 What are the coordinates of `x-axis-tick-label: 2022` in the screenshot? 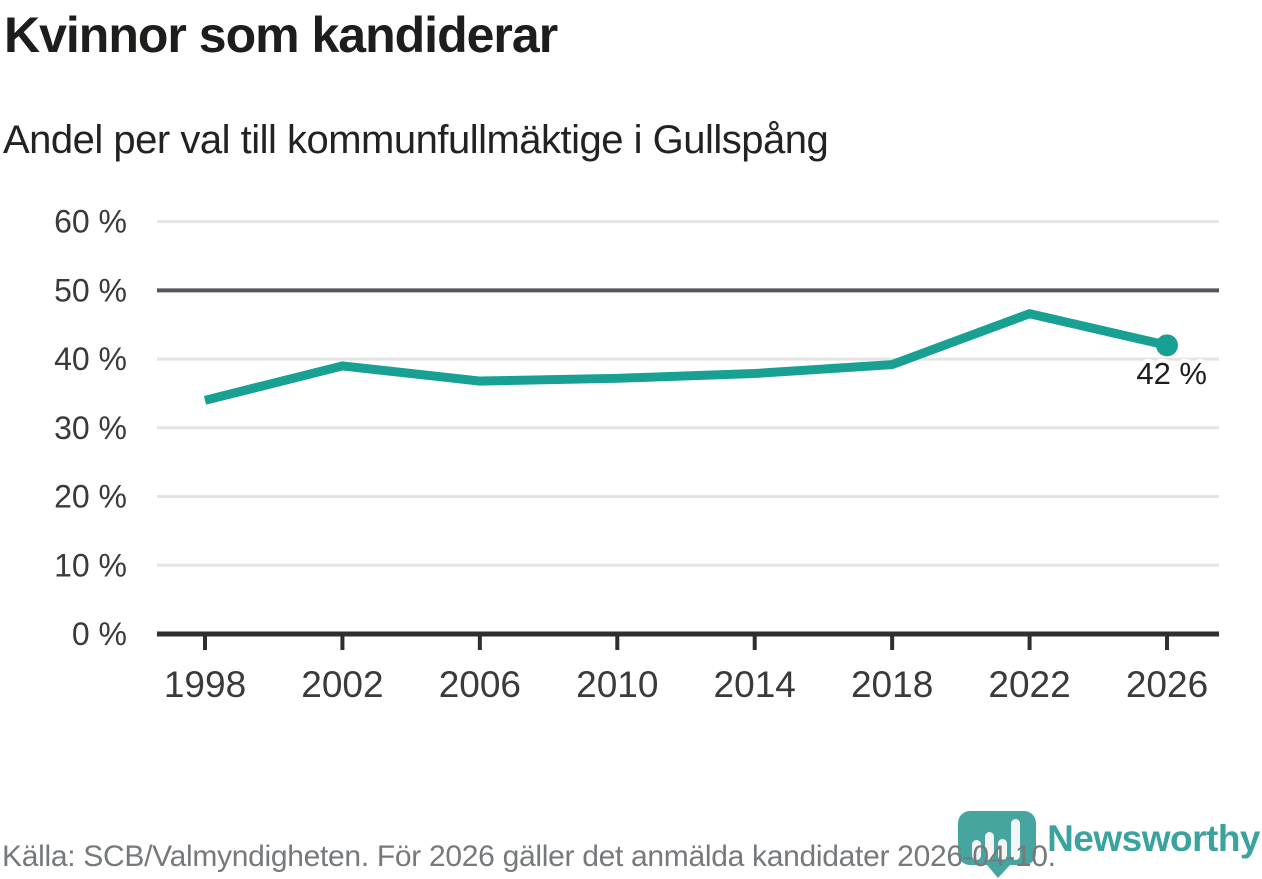 It's located at (1029, 684).